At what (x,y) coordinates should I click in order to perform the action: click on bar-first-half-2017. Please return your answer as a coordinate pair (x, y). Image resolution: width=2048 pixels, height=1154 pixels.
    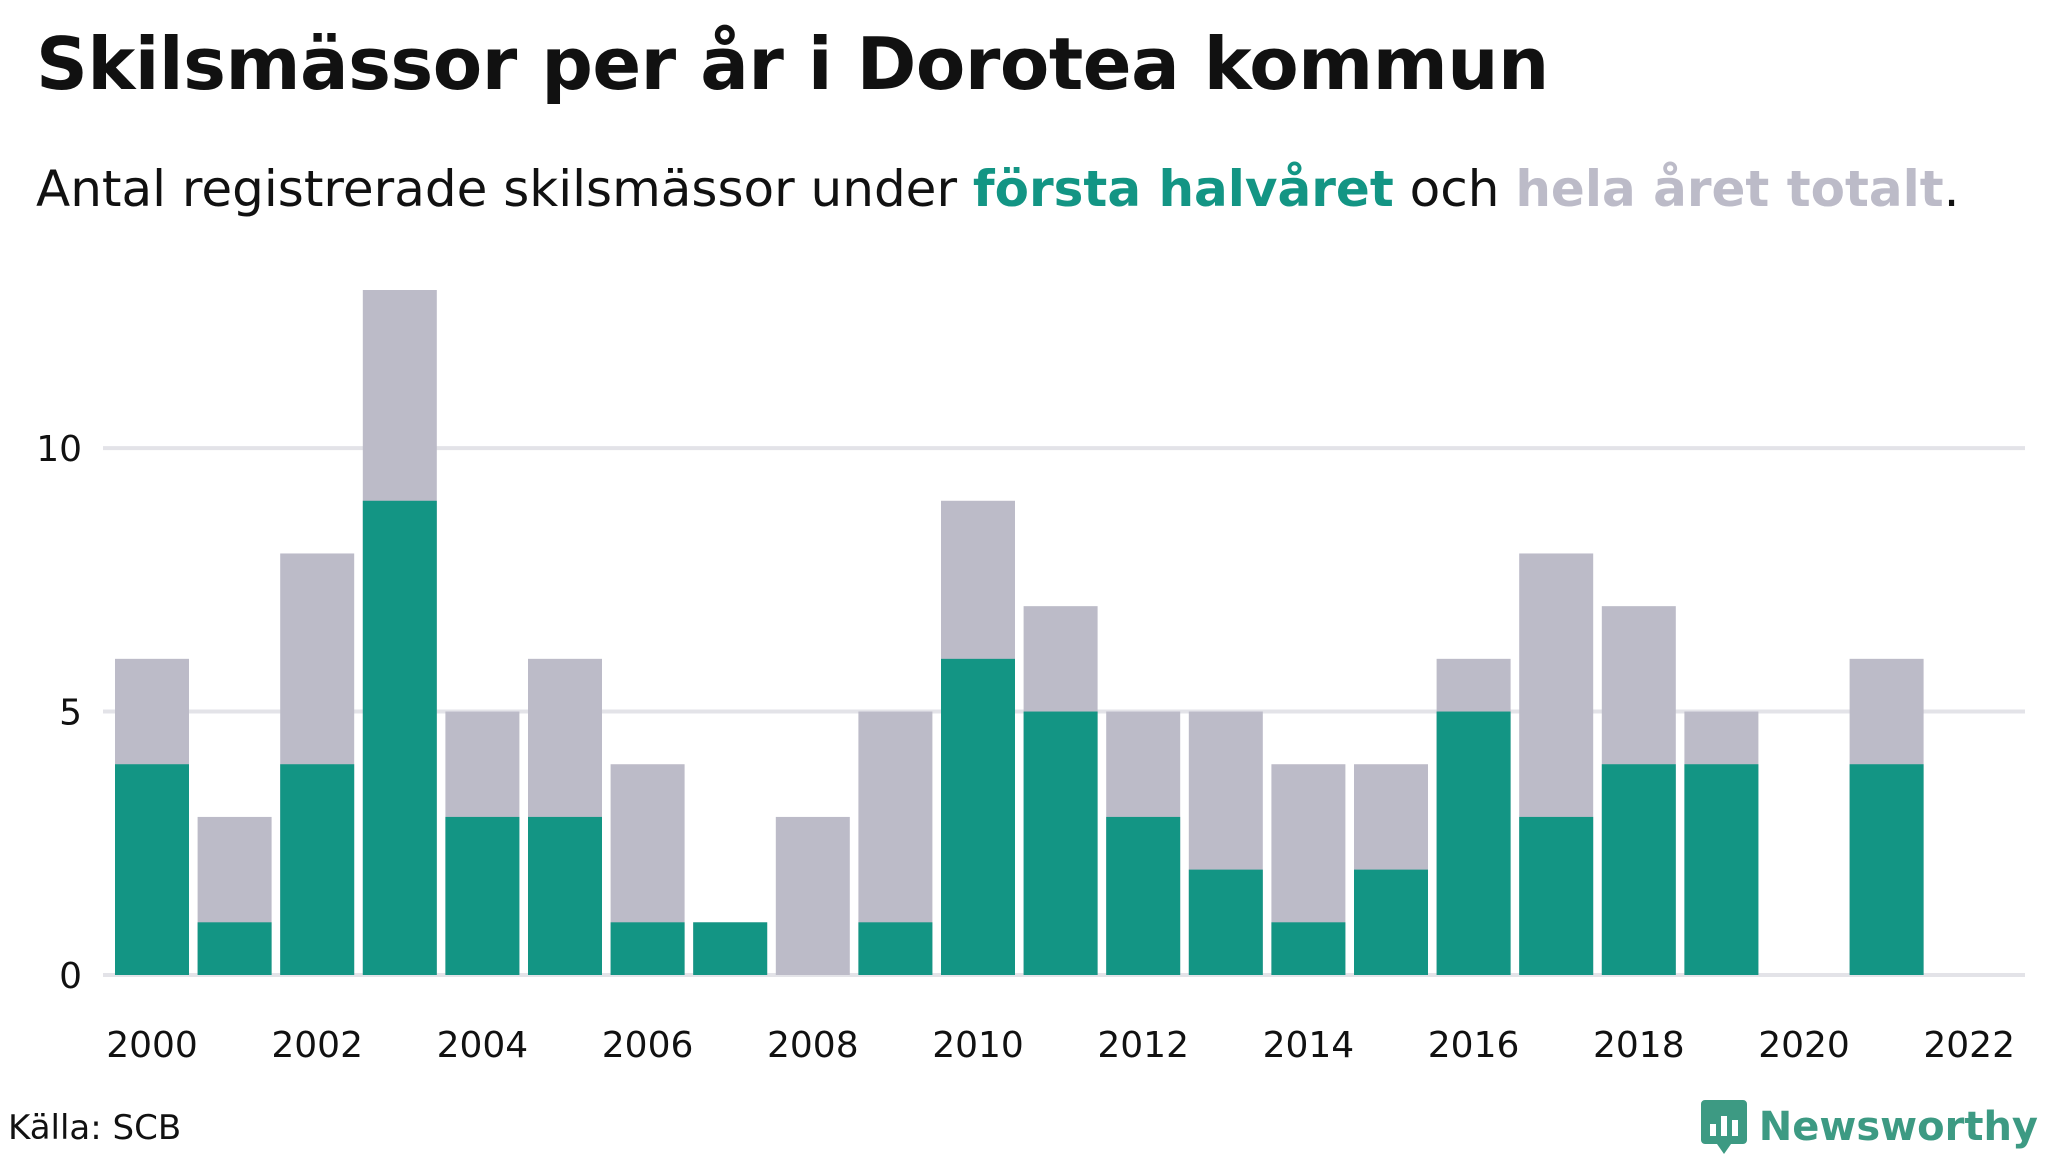
    Looking at the image, I should click on (1556, 895).